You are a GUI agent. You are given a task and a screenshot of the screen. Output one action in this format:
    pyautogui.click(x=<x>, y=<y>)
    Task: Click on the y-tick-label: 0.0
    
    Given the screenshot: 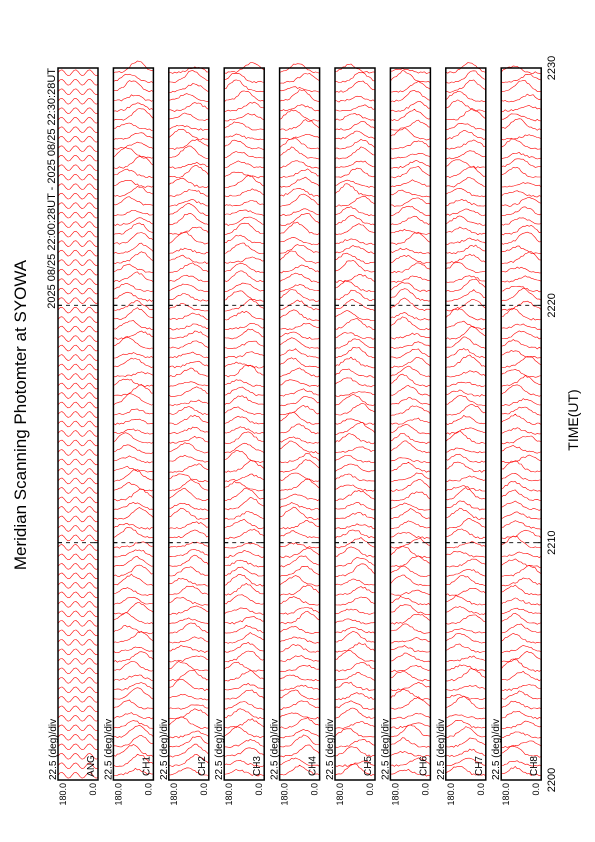 What is the action you would take?
    pyautogui.click(x=148, y=789)
    